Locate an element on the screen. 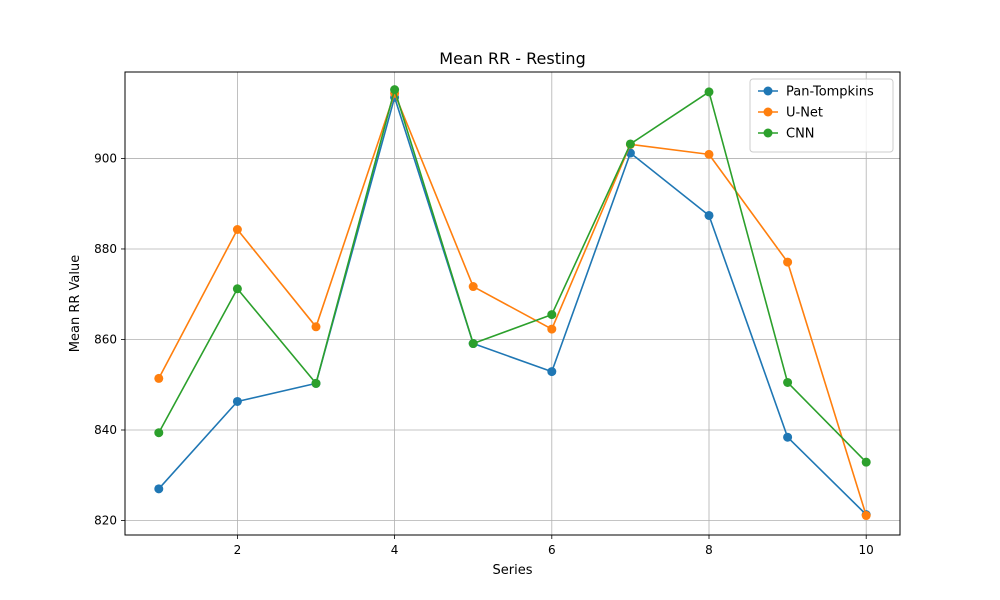  y-tick-label: 820 is located at coordinates (105, 521).